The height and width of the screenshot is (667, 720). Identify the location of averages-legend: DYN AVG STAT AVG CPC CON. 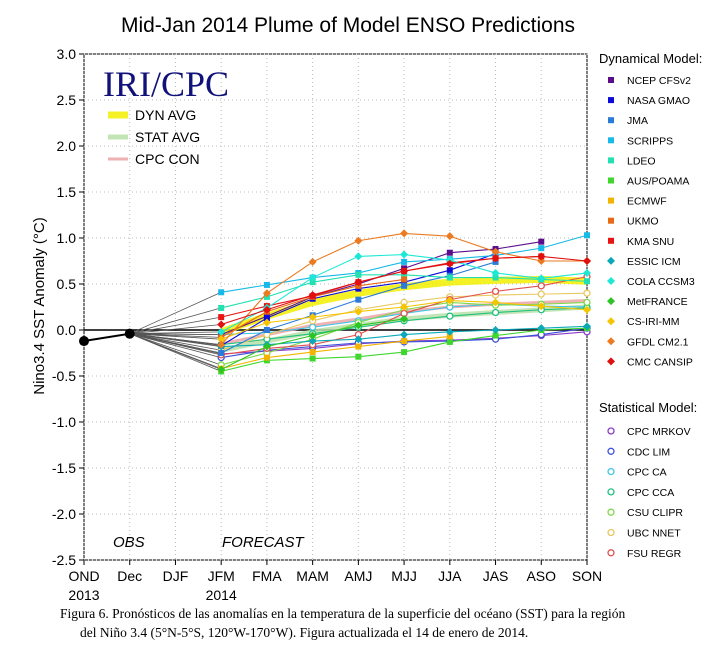
(154, 137).